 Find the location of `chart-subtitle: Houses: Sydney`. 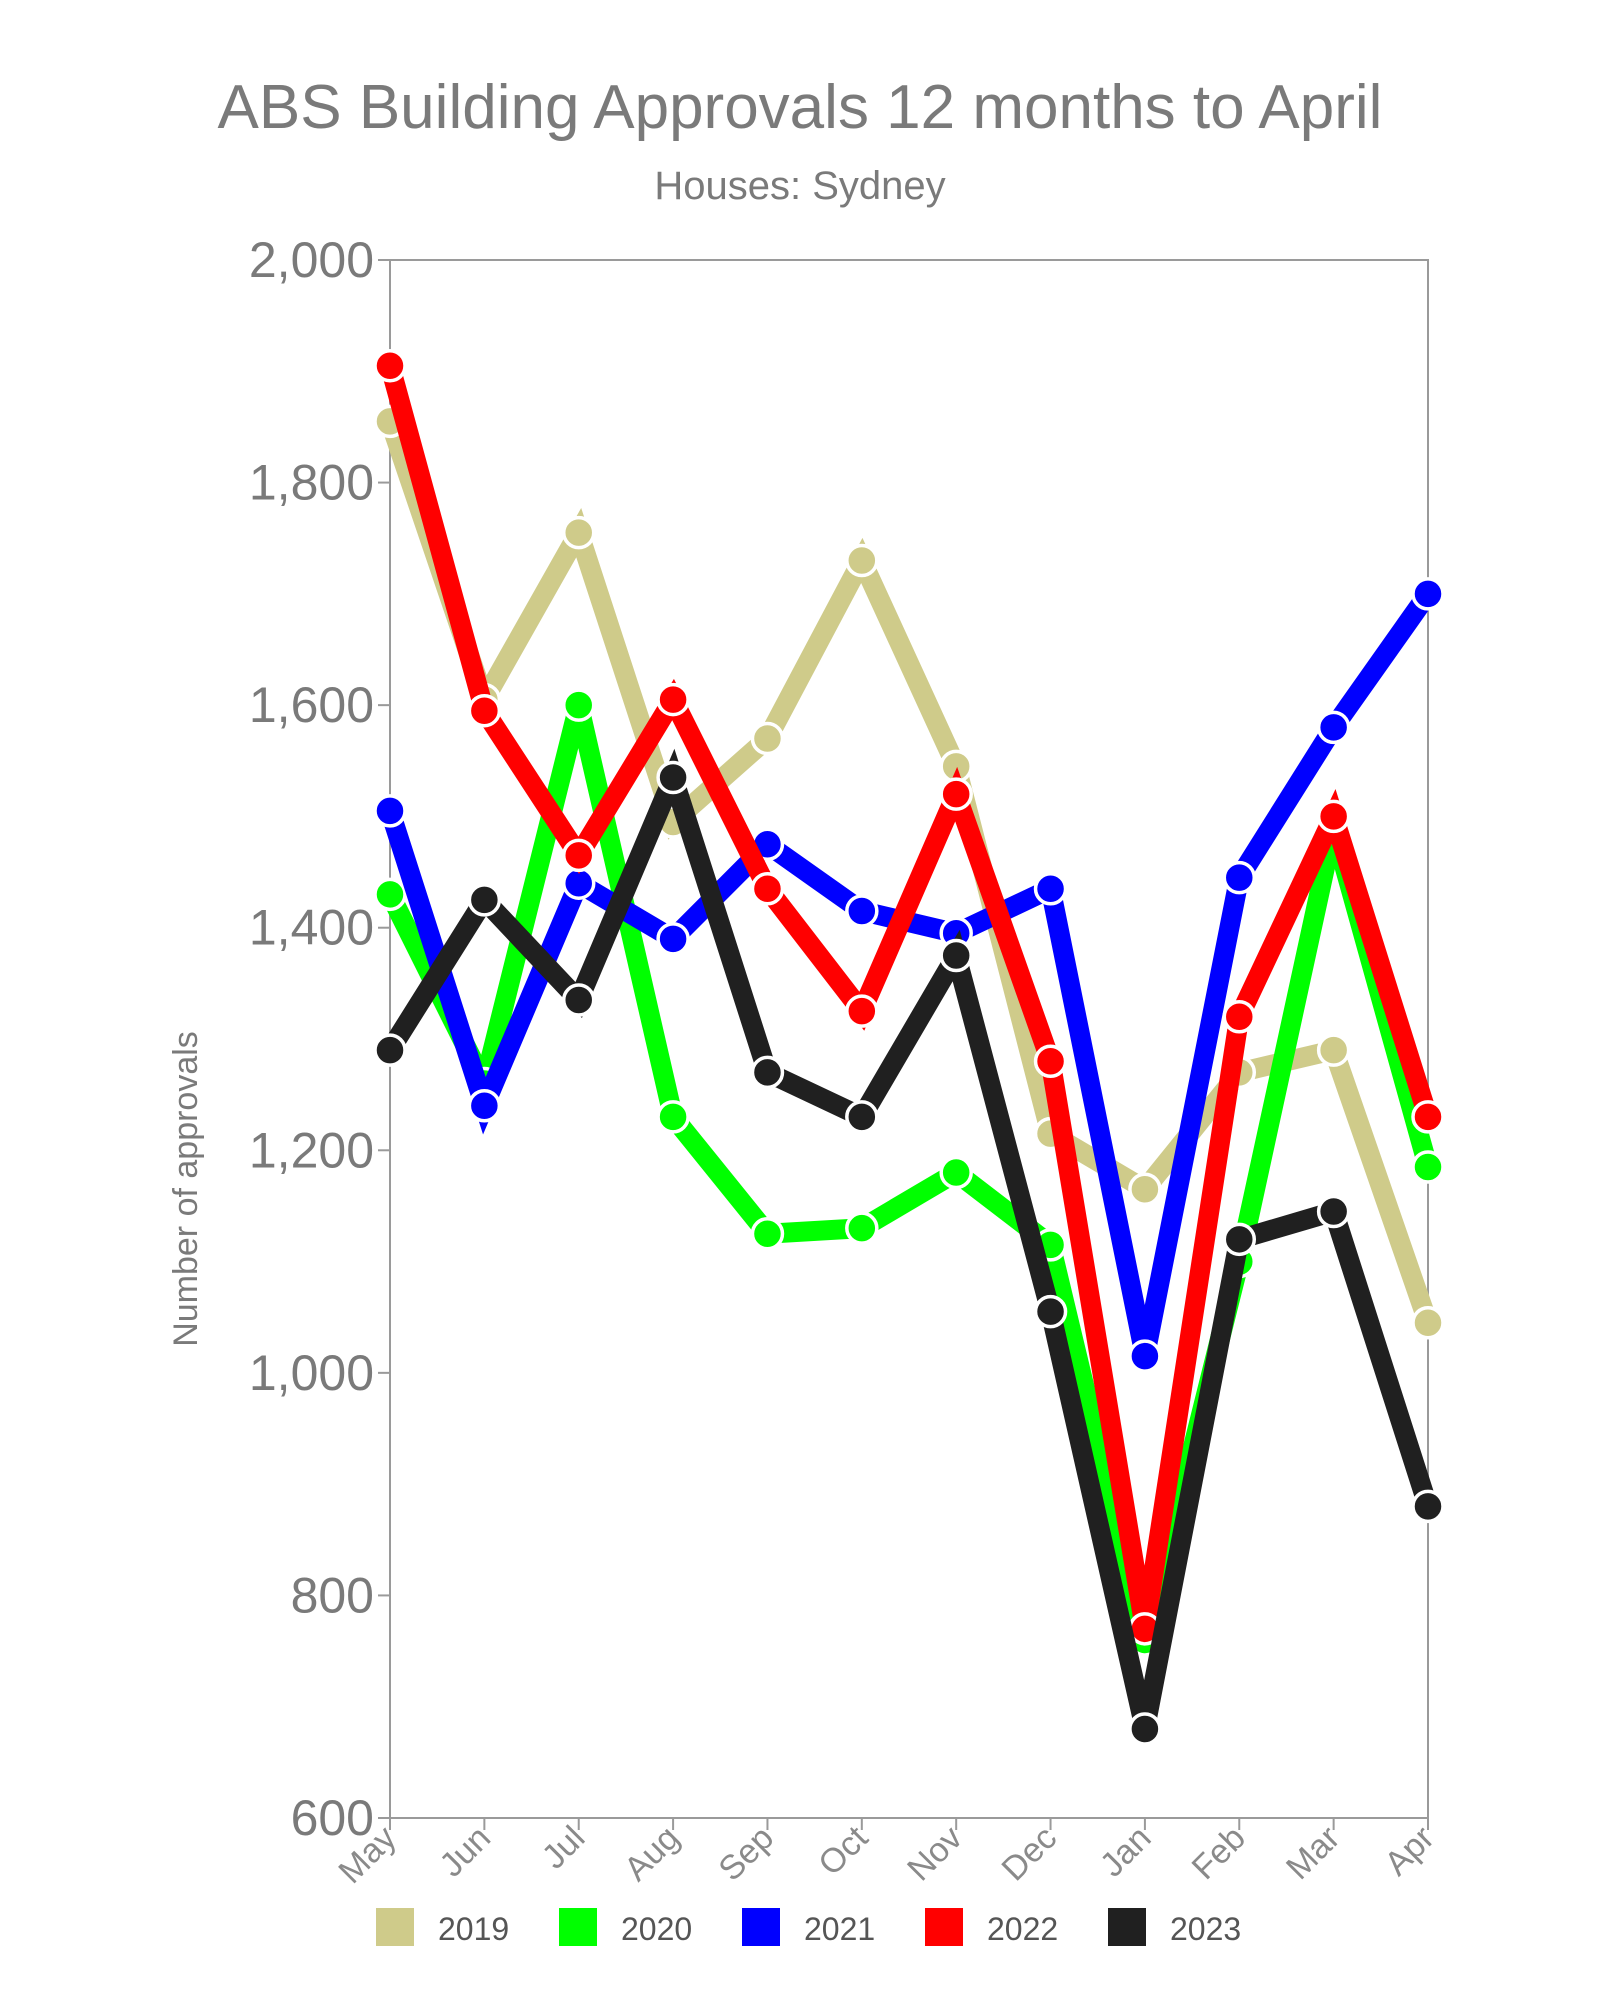

chart-subtitle: Houses: Sydney is located at coordinates (800, 186).